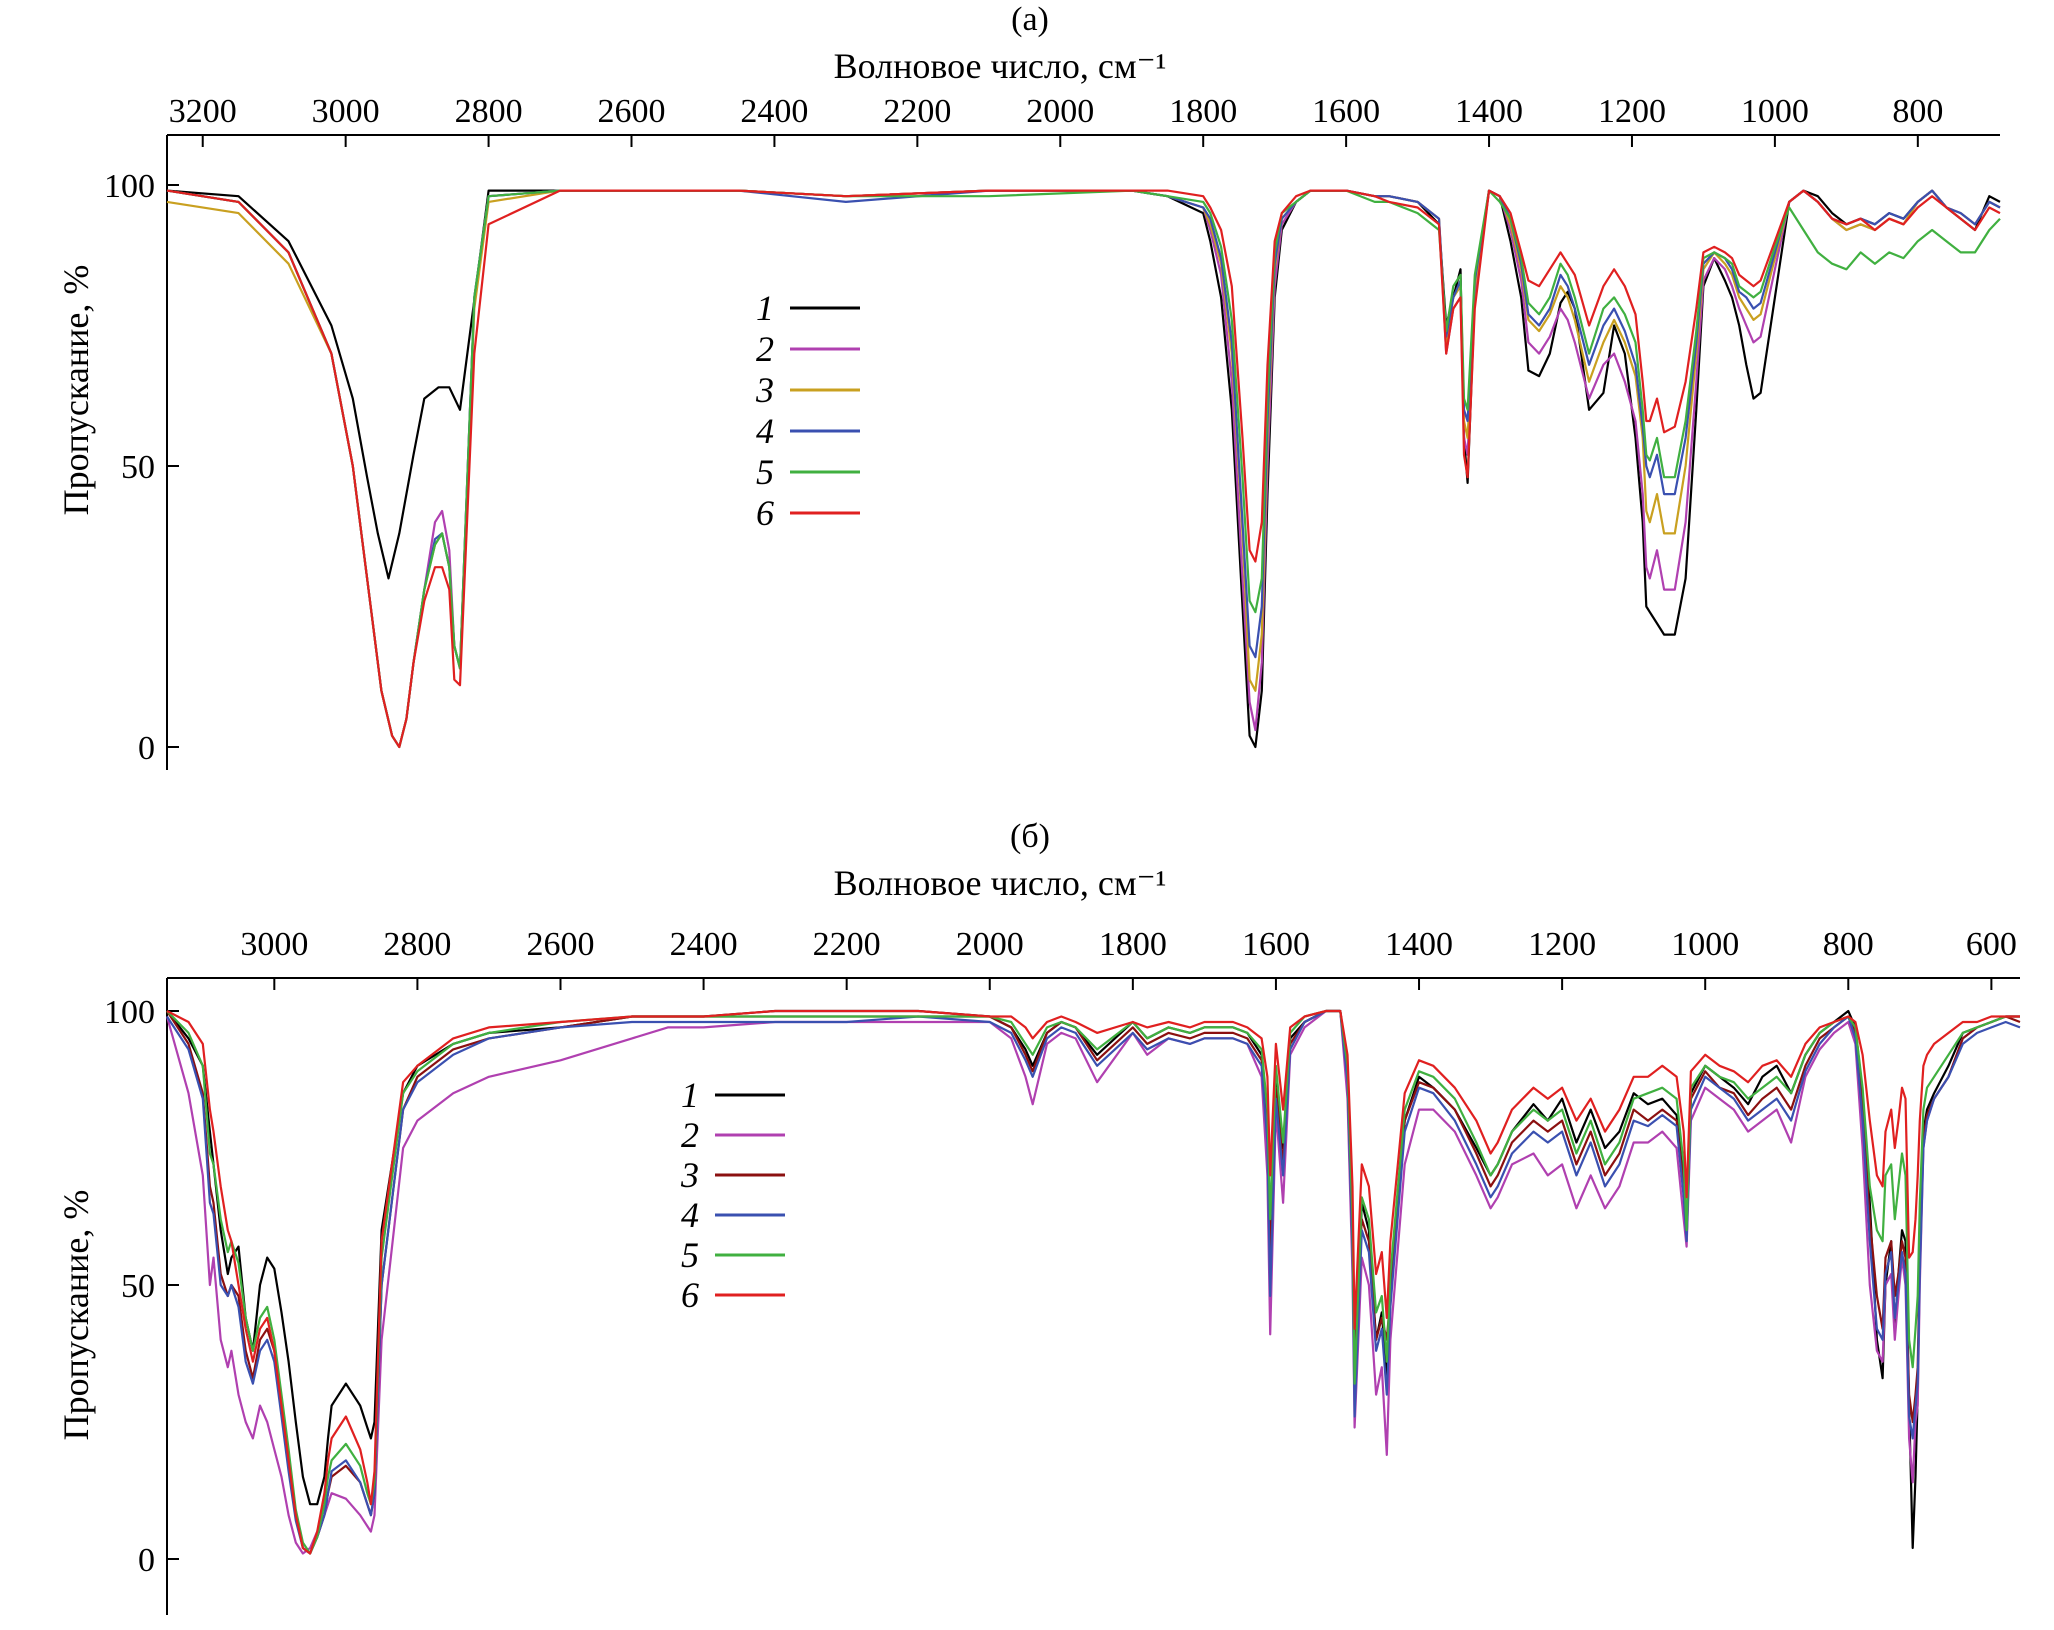 This screenshot has width=2054, height=1630. What do you see at coordinates (1000, 883) in the screenshot?
I see `chart-b-x-axis-title: Волновое число, см⁻¹` at bounding box center [1000, 883].